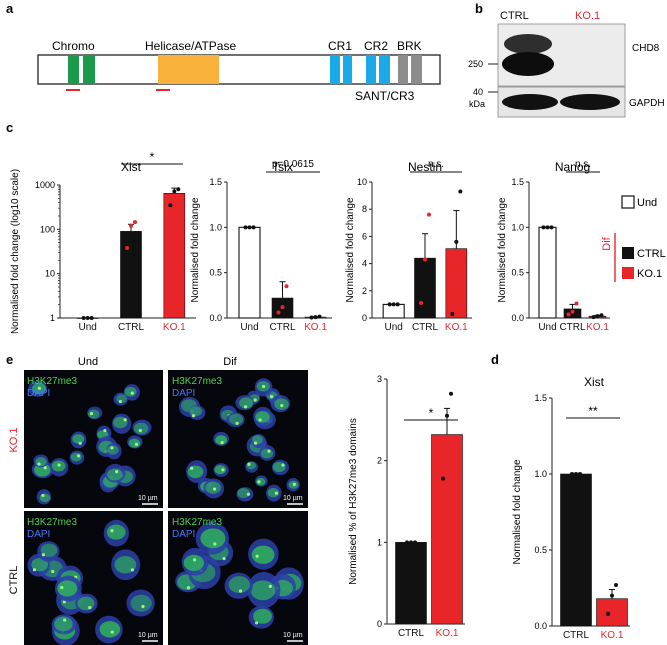 This screenshot has width=667, height=645. What do you see at coordinates (293, 498) in the screenshot?
I see `scale-label-2: 10 µm` at bounding box center [293, 498].